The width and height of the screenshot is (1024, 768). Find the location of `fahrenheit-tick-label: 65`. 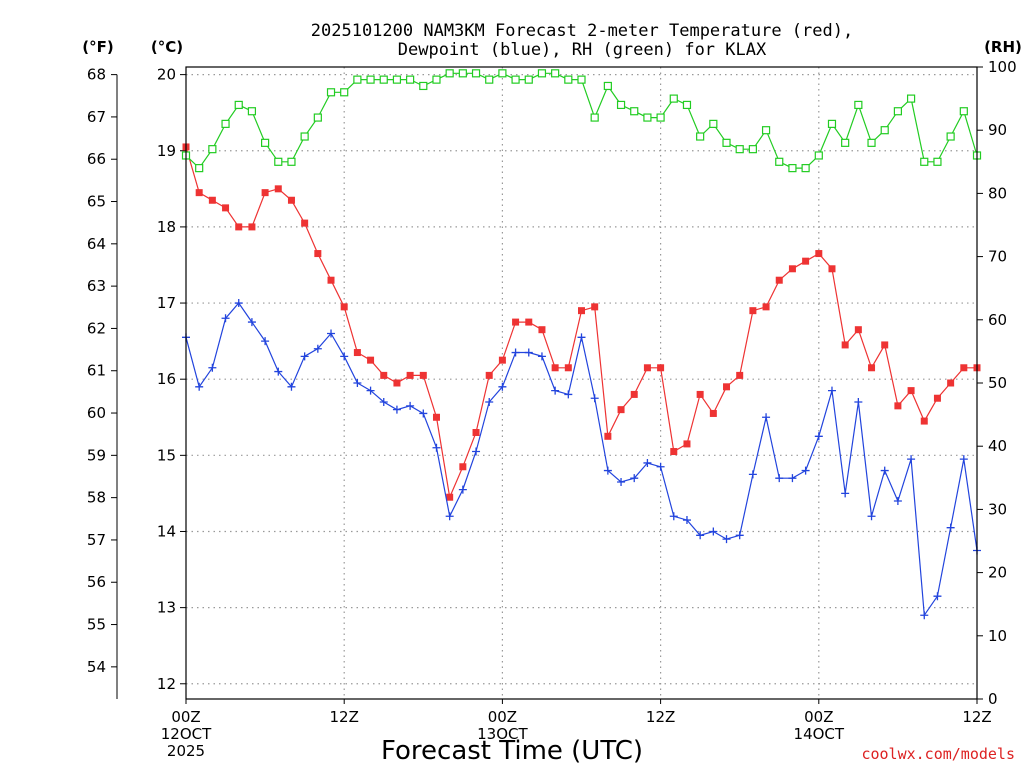

fahrenheit-tick-label: 65 is located at coordinates (96, 202).